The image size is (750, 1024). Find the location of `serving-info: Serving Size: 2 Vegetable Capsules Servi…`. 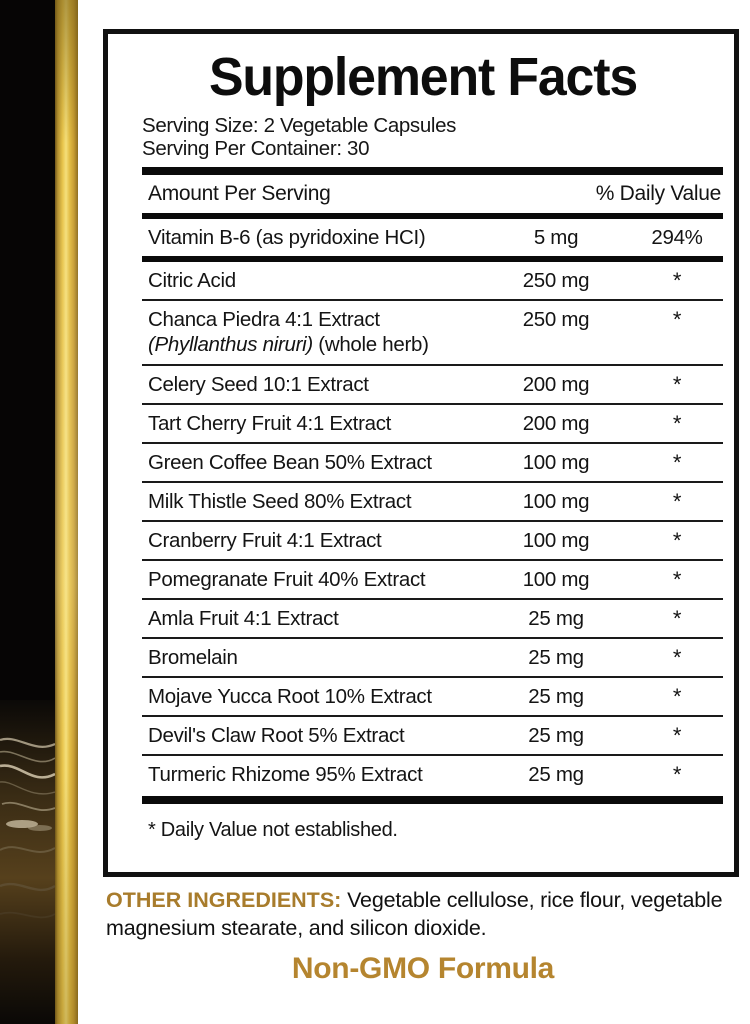

serving-info: Serving Size: 2 Vegetable Capsules Servi… is located at coordinates (425, 137).